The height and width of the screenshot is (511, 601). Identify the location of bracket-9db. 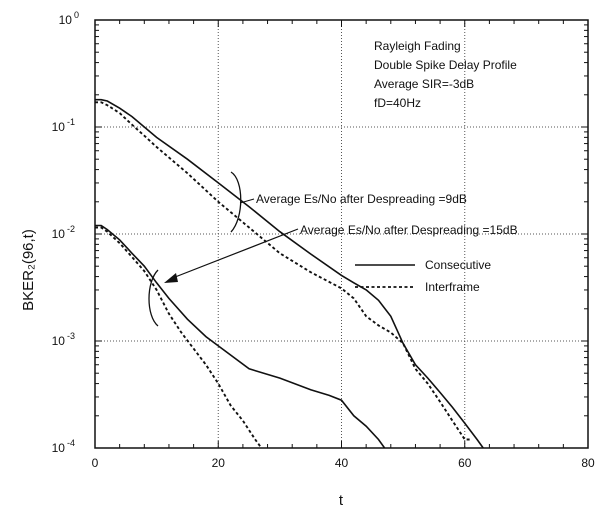
(236, 202).